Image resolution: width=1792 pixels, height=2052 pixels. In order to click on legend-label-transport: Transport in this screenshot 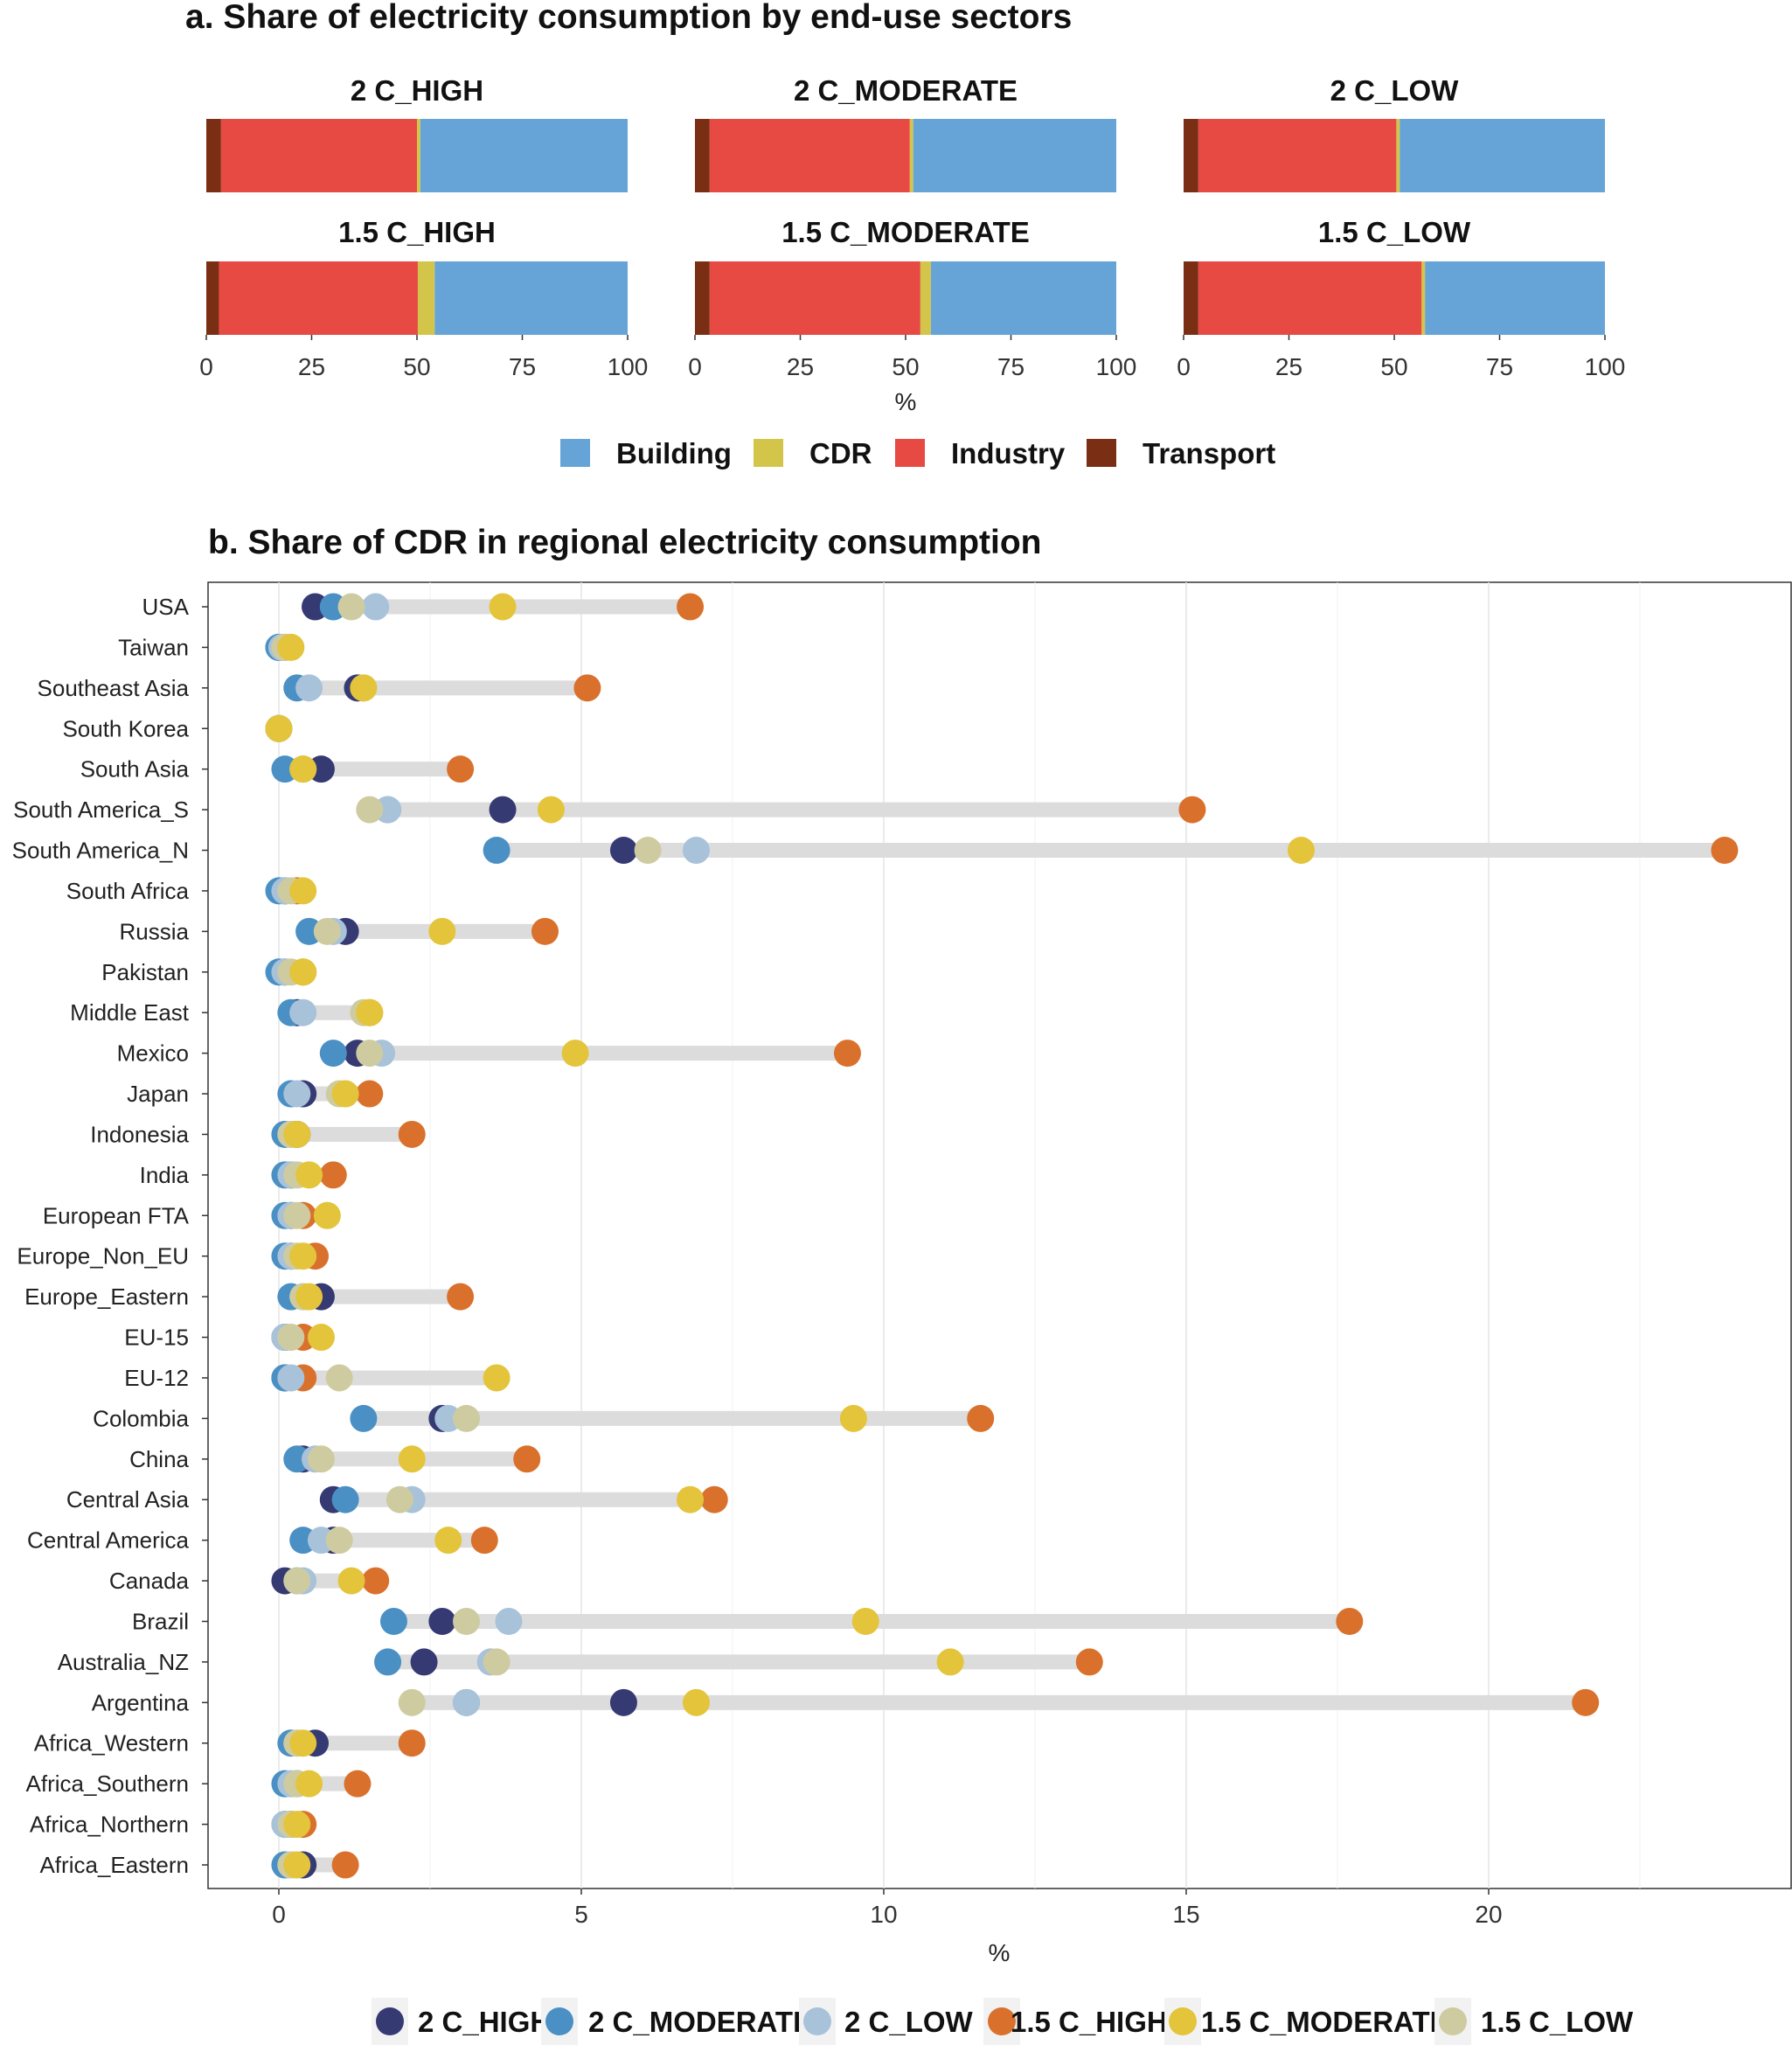, I will do `click(1209, 453)`.